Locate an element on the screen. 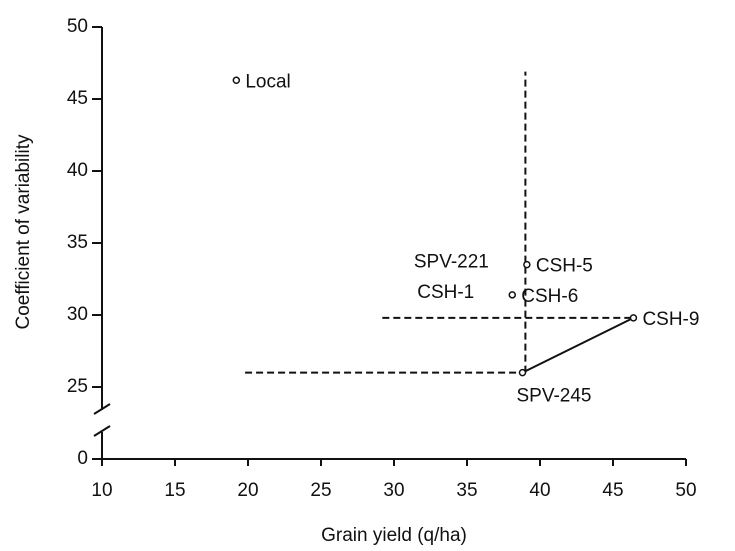 The image size is (735, 551). point-label: CSH-9 is located at coordinates (670, 319).